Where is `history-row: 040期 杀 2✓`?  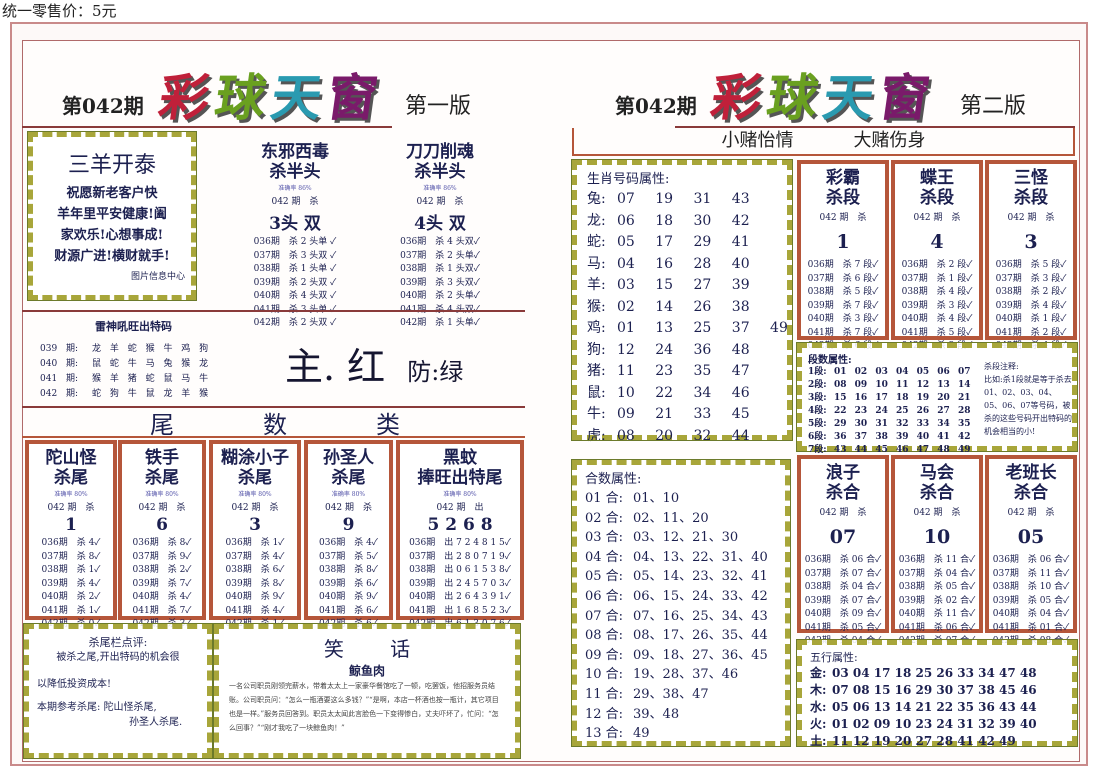
history-row: 040期 杀 2✓ is located at coordinates (71, 597).